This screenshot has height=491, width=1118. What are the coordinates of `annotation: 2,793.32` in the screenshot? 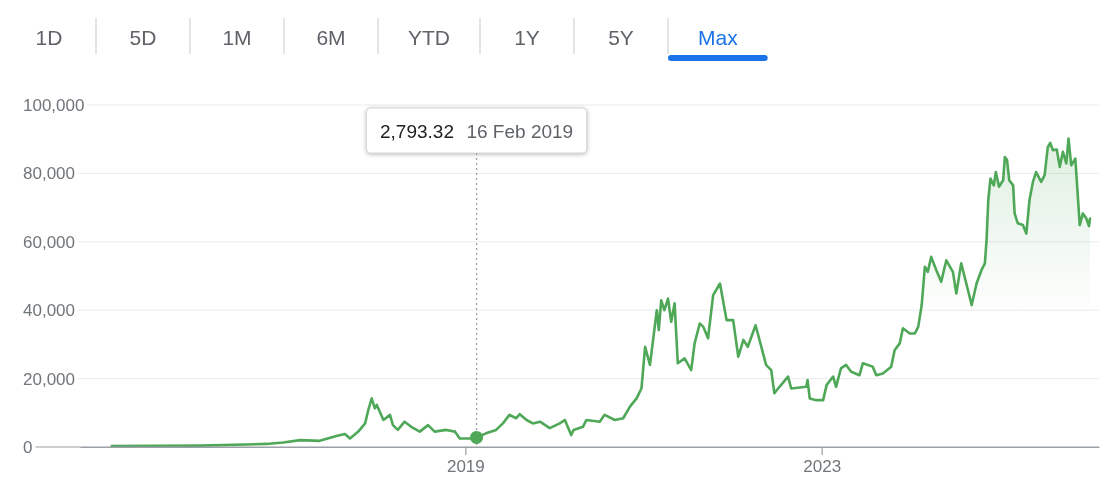 It's located at (416, 130).